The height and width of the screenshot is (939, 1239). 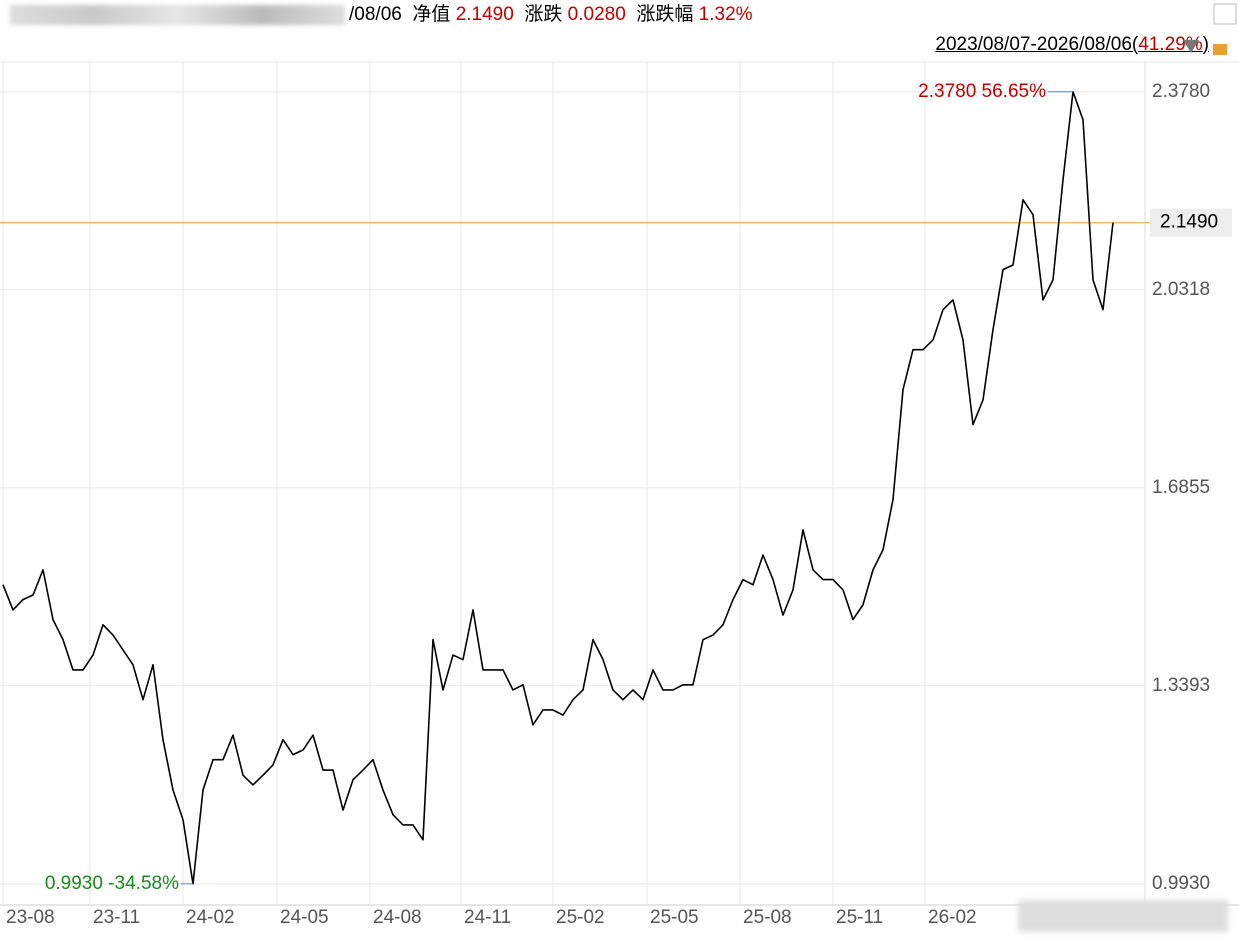 I want to click on max-annotation: 2.3780 56.65%, so click(x=982, y=91).